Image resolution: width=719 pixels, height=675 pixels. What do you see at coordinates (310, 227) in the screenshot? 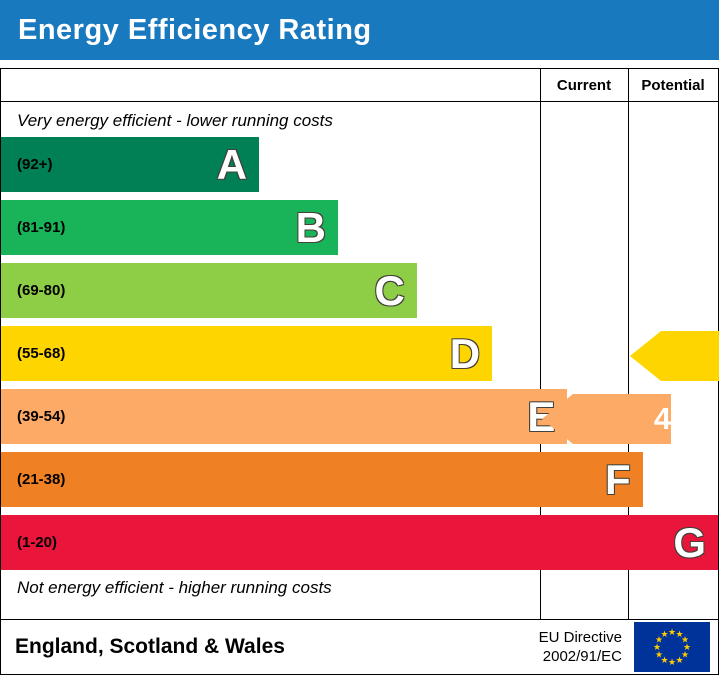
I see `band-b-letter: B` at bounding box center [310, 227].